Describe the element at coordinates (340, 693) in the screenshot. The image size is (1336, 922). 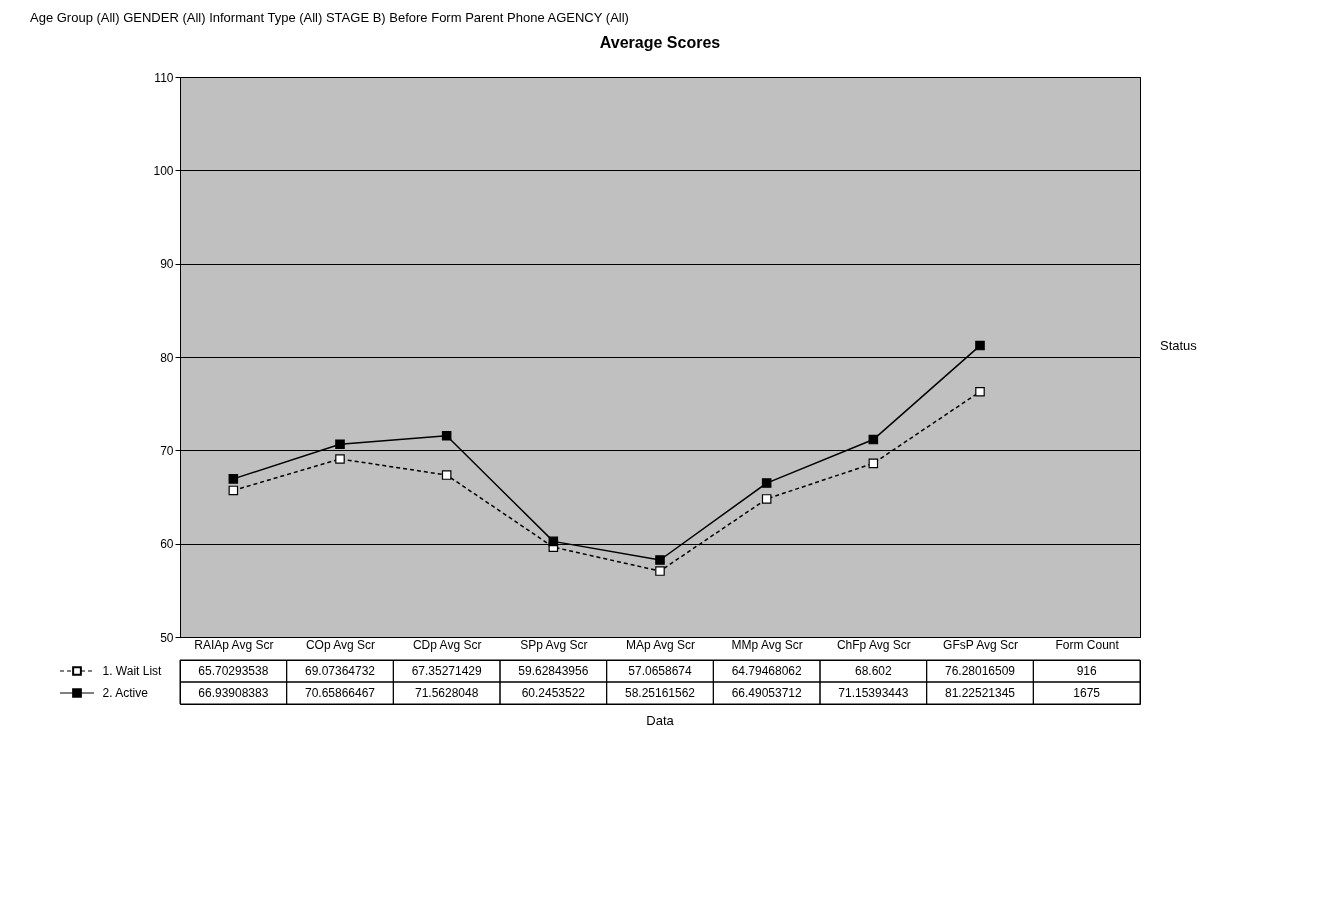
I see `data-label: 70.65866467` at that location.